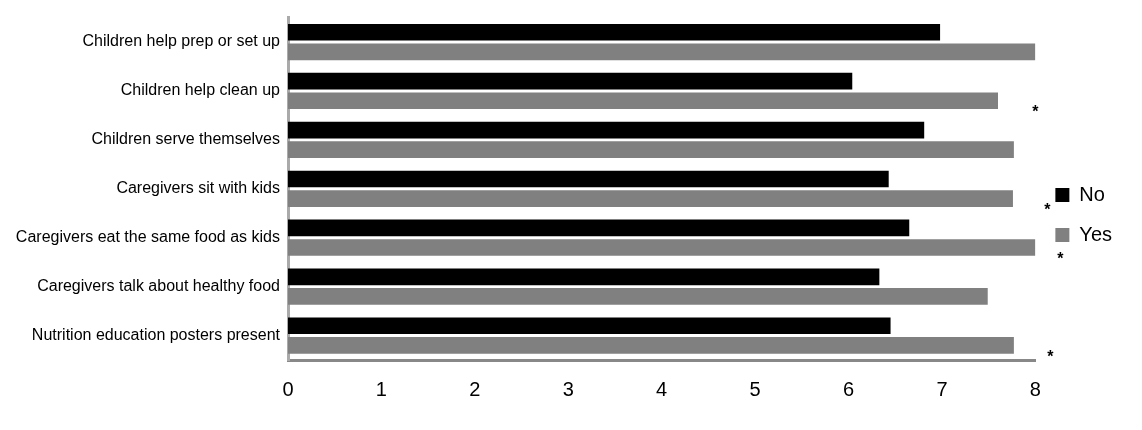 This screenshot has height=430, width=1142. I want to click on x-tick-label: 0, so click(288, 388).